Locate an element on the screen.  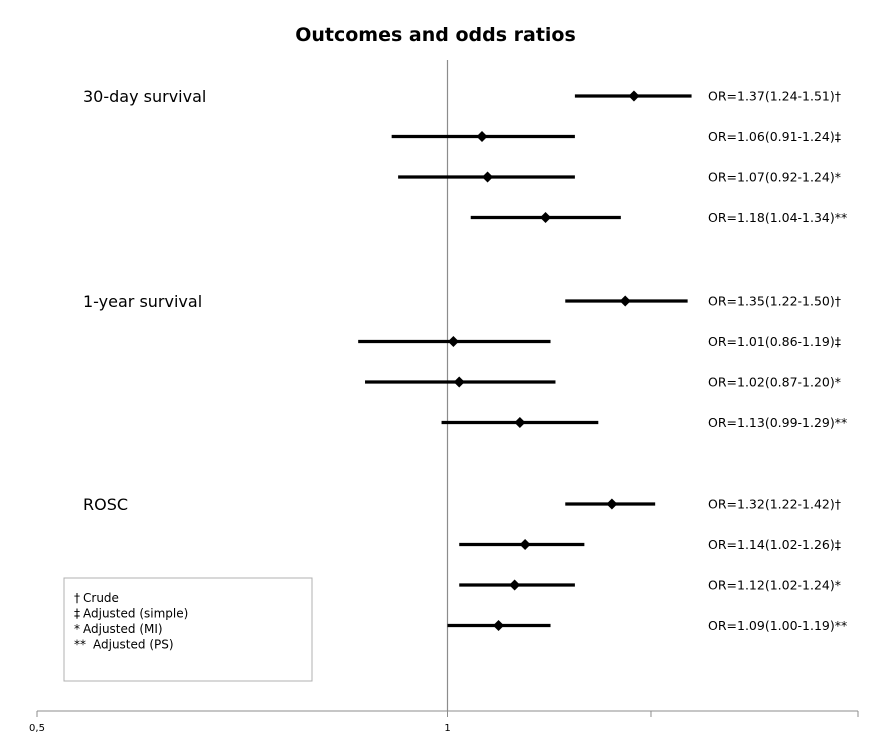
group-label: 30-day survival is located at coordinates (144, 96).